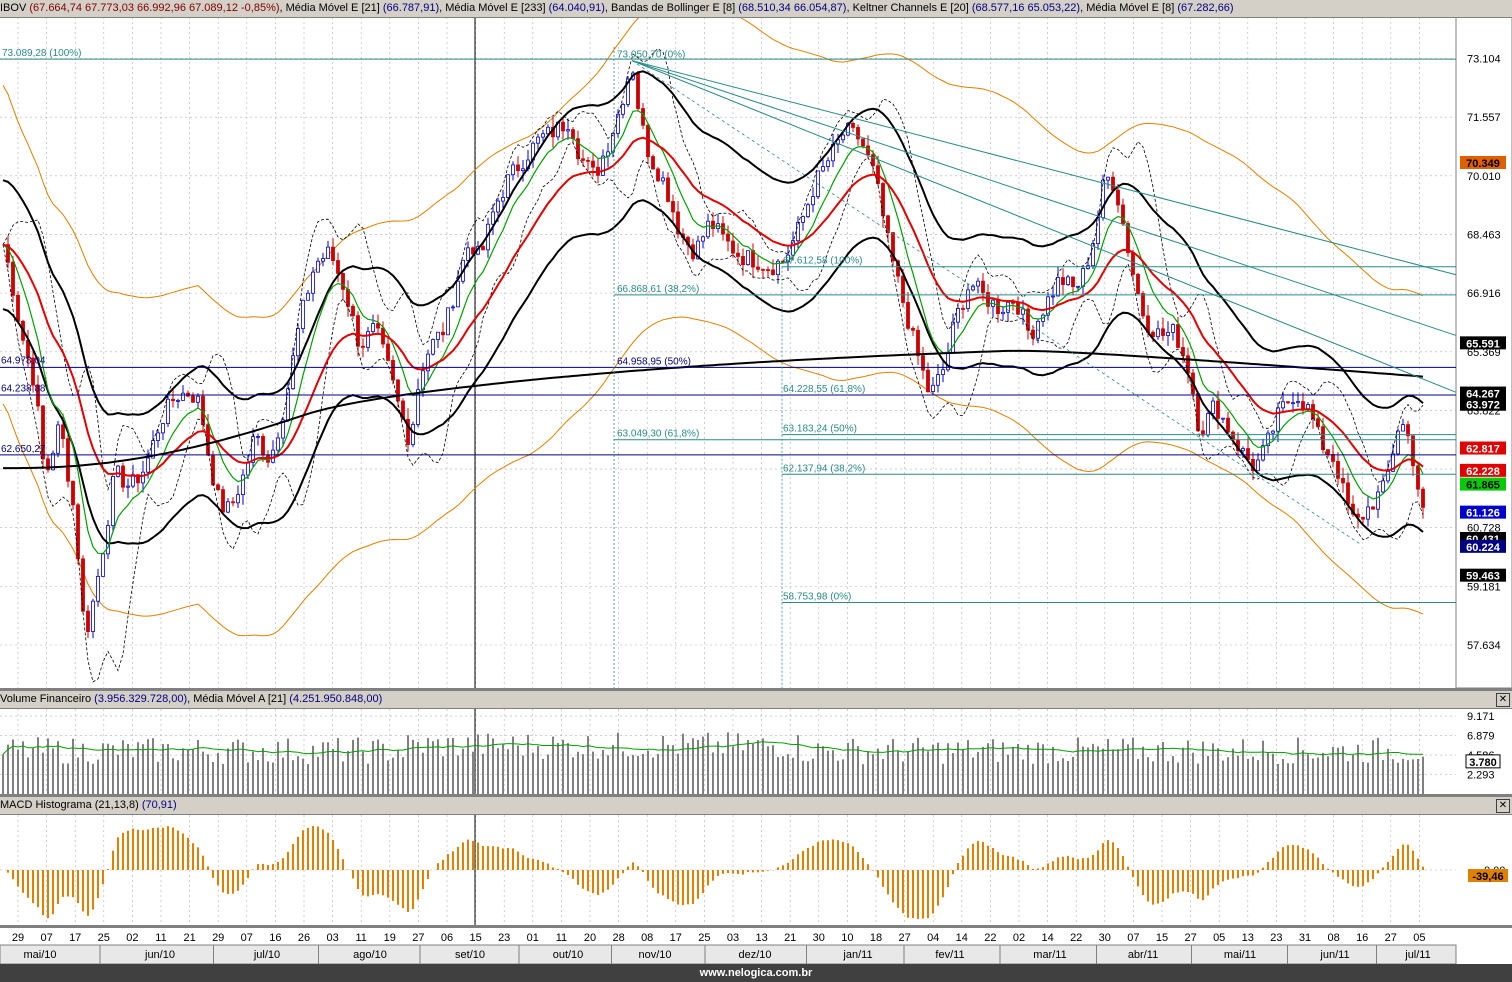  What do you see at coordinates (733, 938) in the screenshot?
I see `x-tick-label: 03` at bounding box center [733, 938].